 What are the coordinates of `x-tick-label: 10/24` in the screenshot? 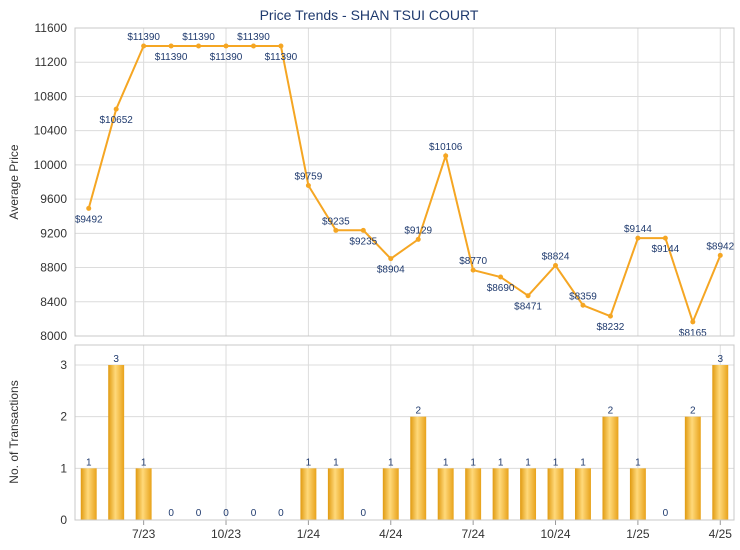 It's located at (556, 534).